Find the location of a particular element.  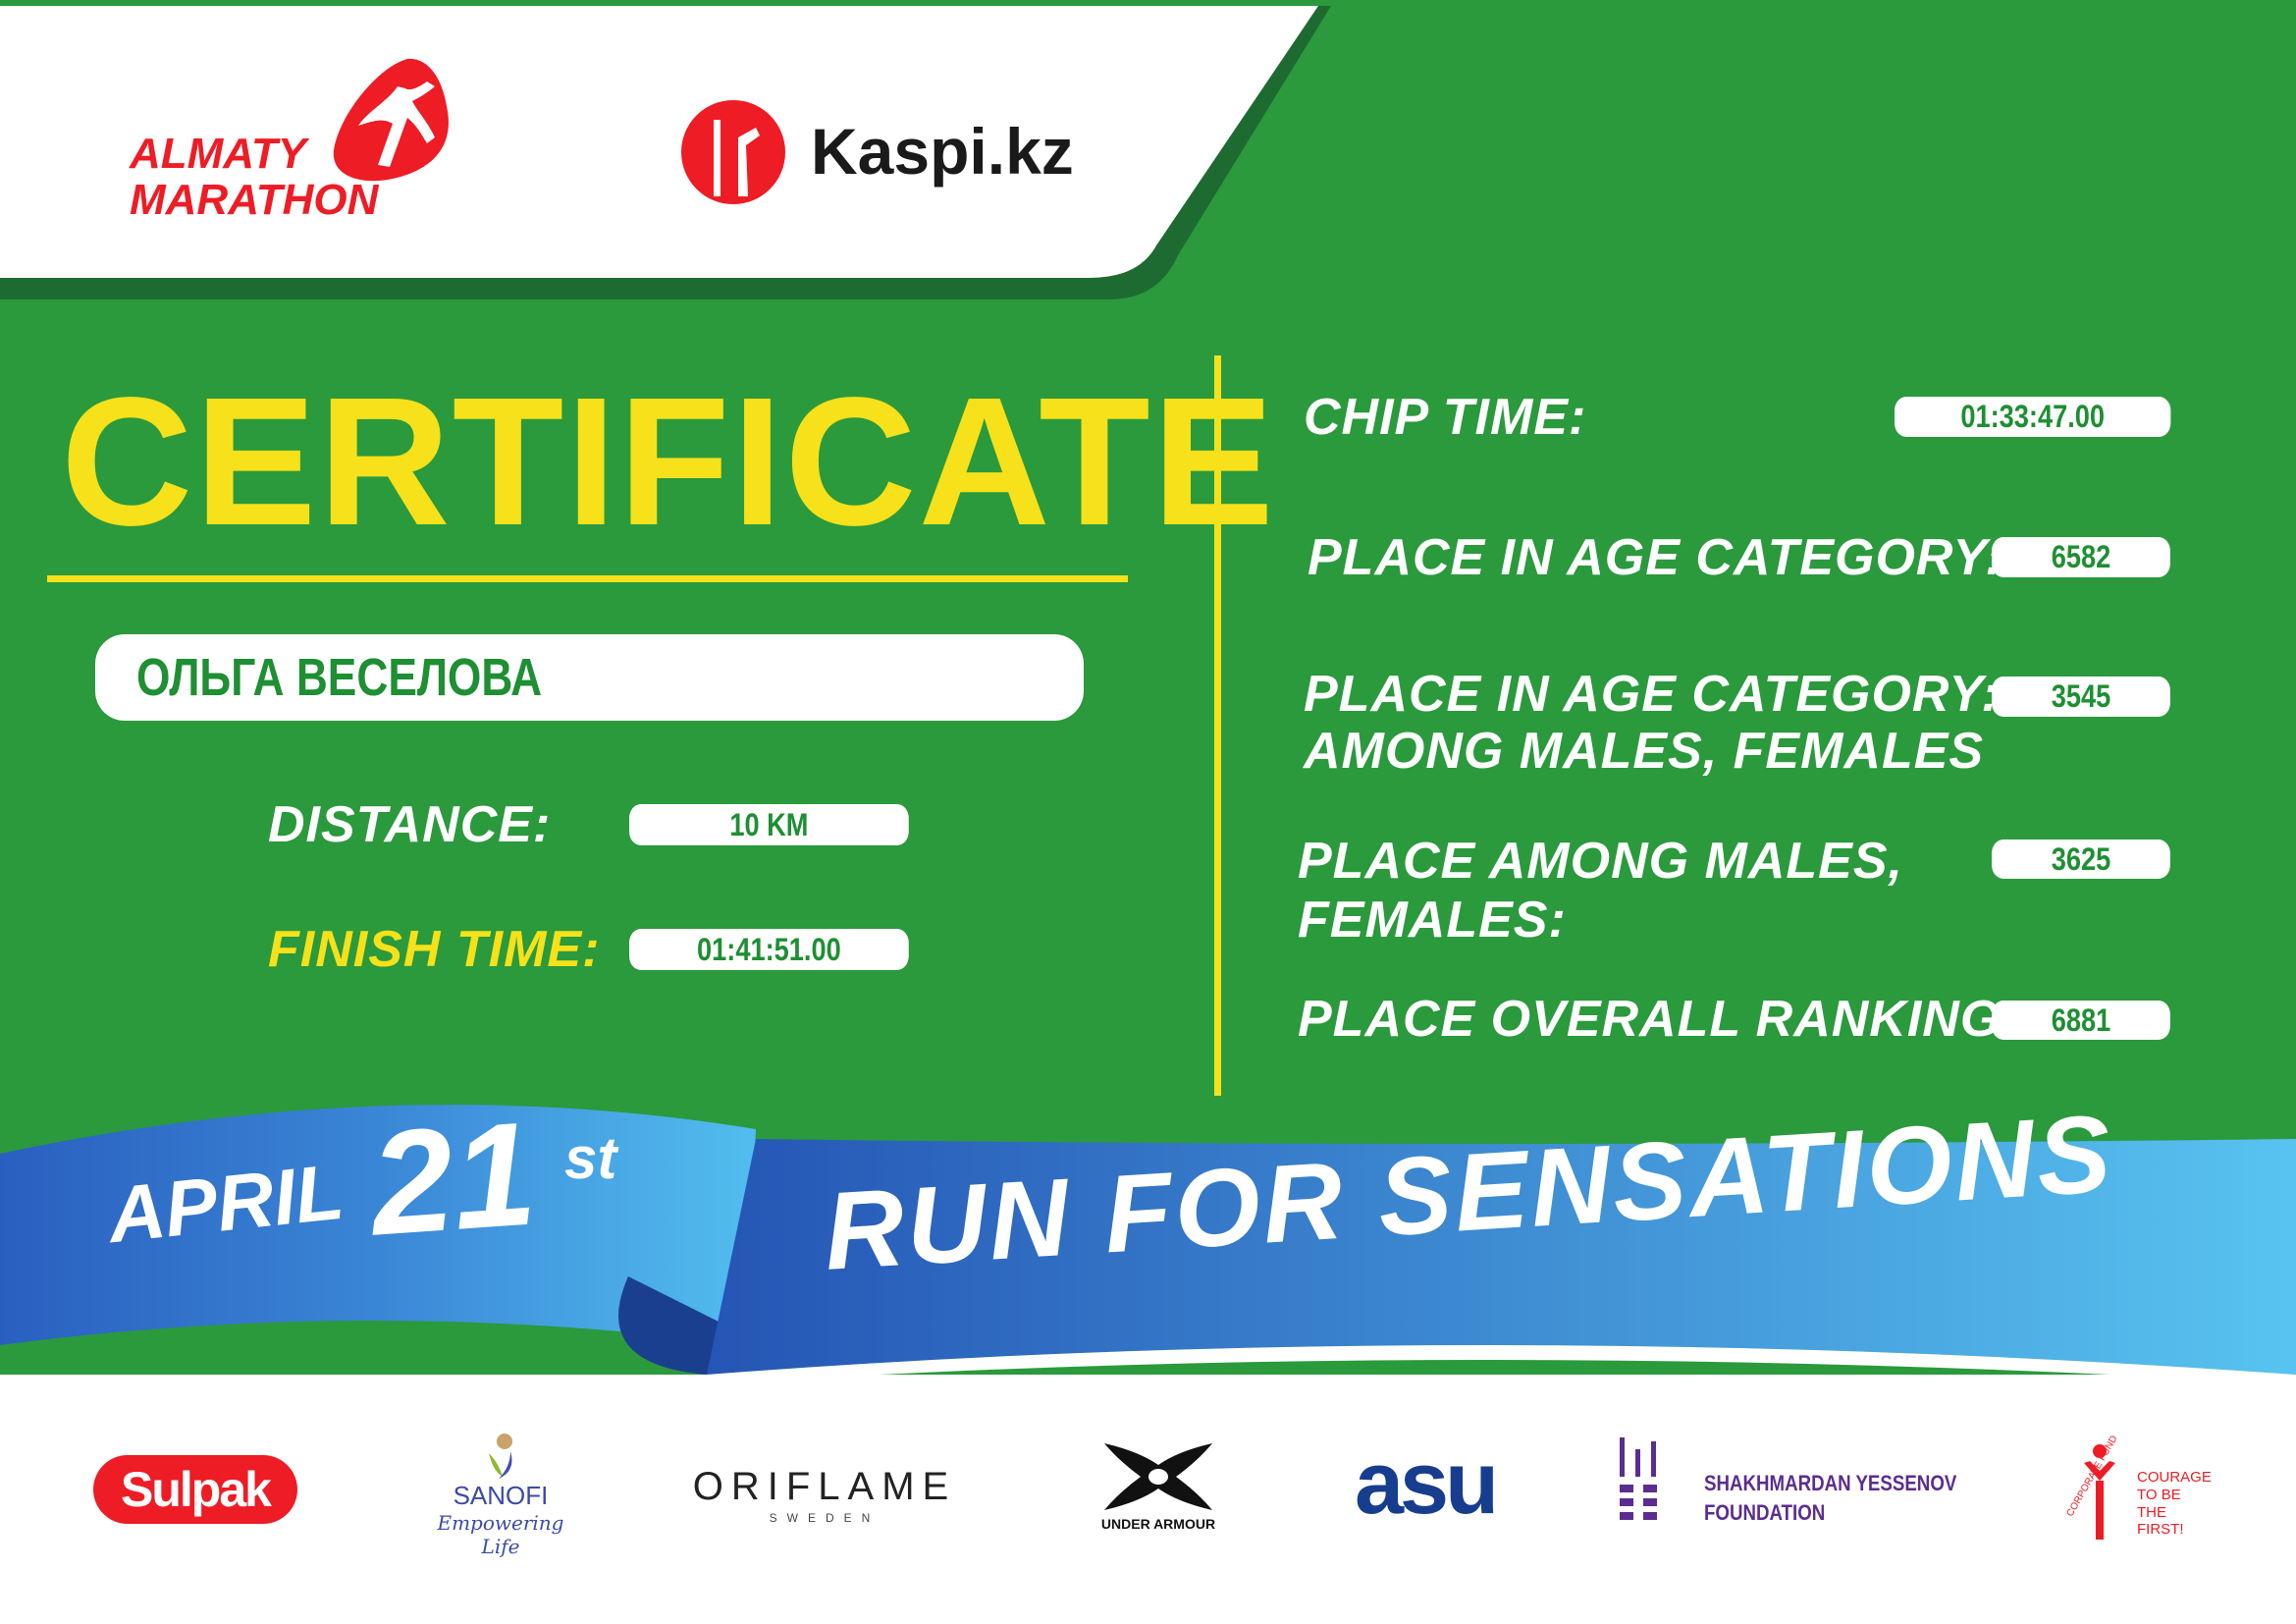

finish-time-value: 01:41:51.00 is located at coordinates (769, 949).